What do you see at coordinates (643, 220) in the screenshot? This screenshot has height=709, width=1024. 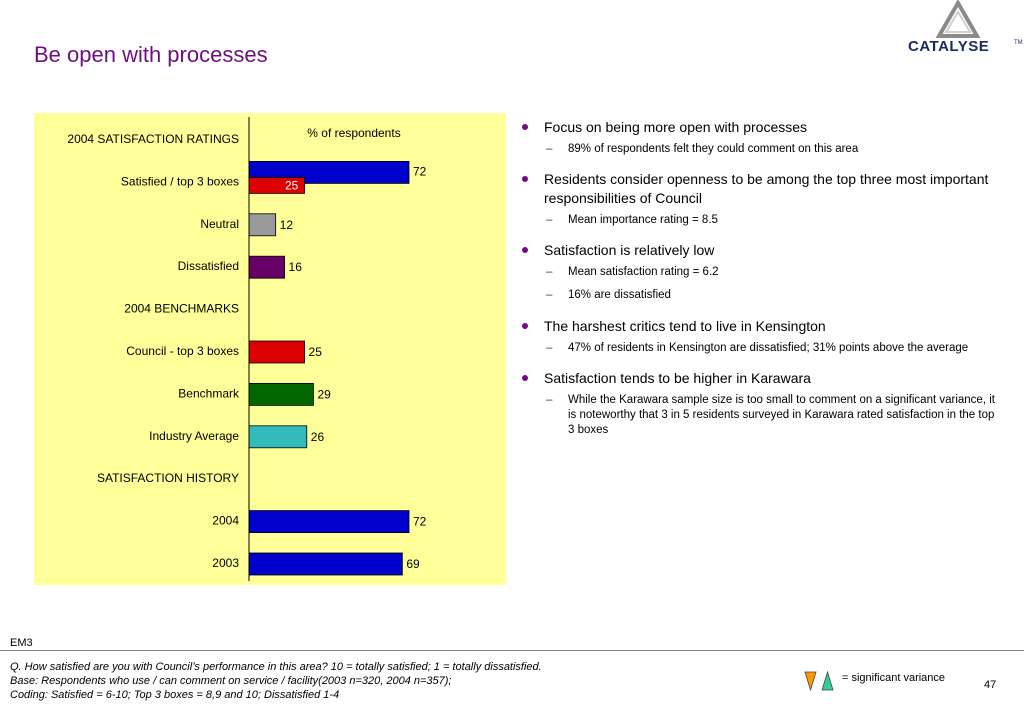 I see `sub-bullet-text: Mean importance rating = 8.5` at bounding box center [643, 220].